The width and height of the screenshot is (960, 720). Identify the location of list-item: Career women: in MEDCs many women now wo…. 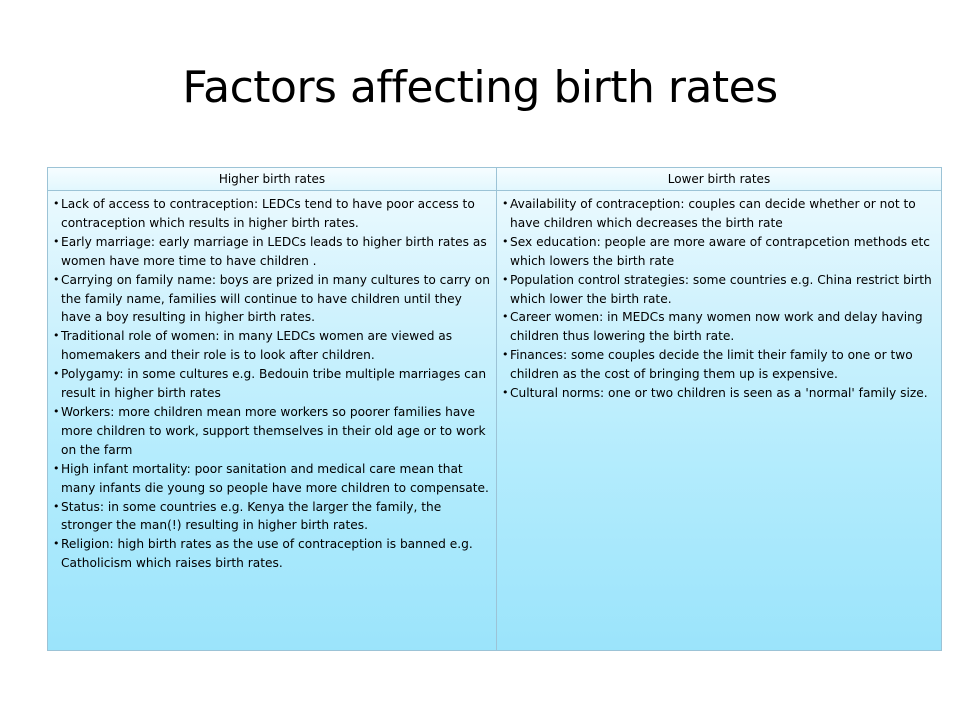
(719, 327).